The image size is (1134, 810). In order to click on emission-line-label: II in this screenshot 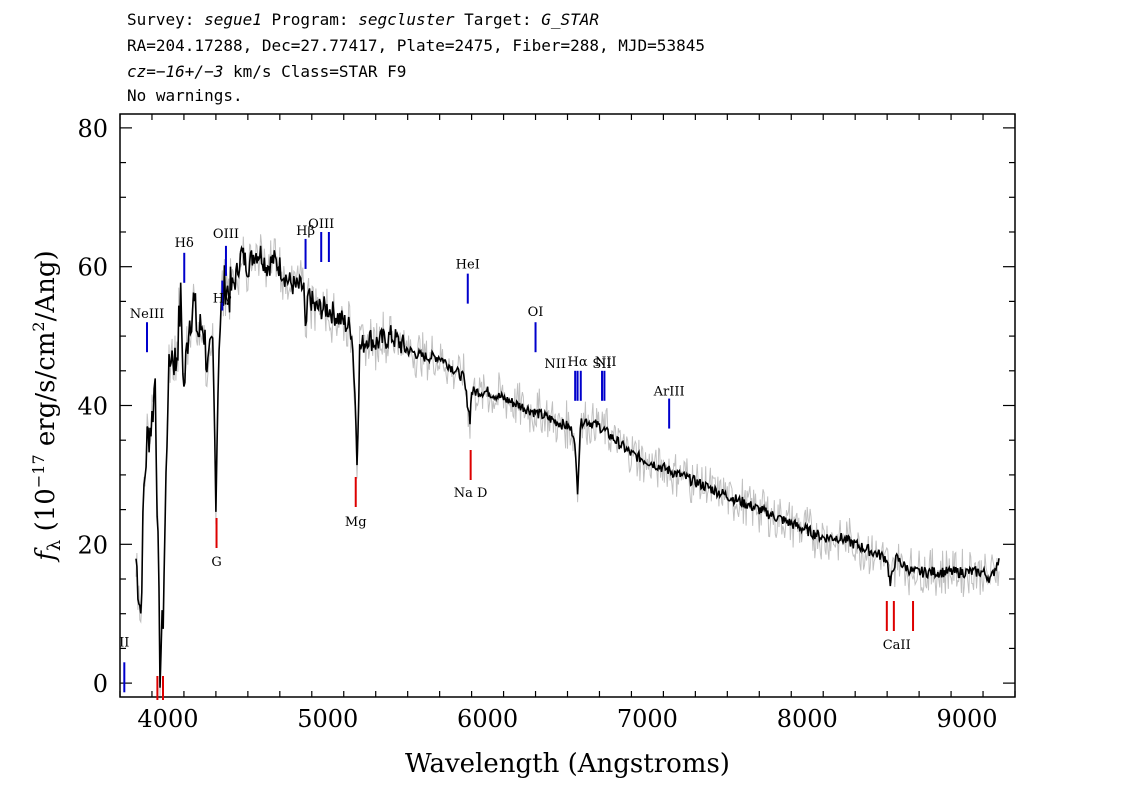, I will do `click(124, 642)`.